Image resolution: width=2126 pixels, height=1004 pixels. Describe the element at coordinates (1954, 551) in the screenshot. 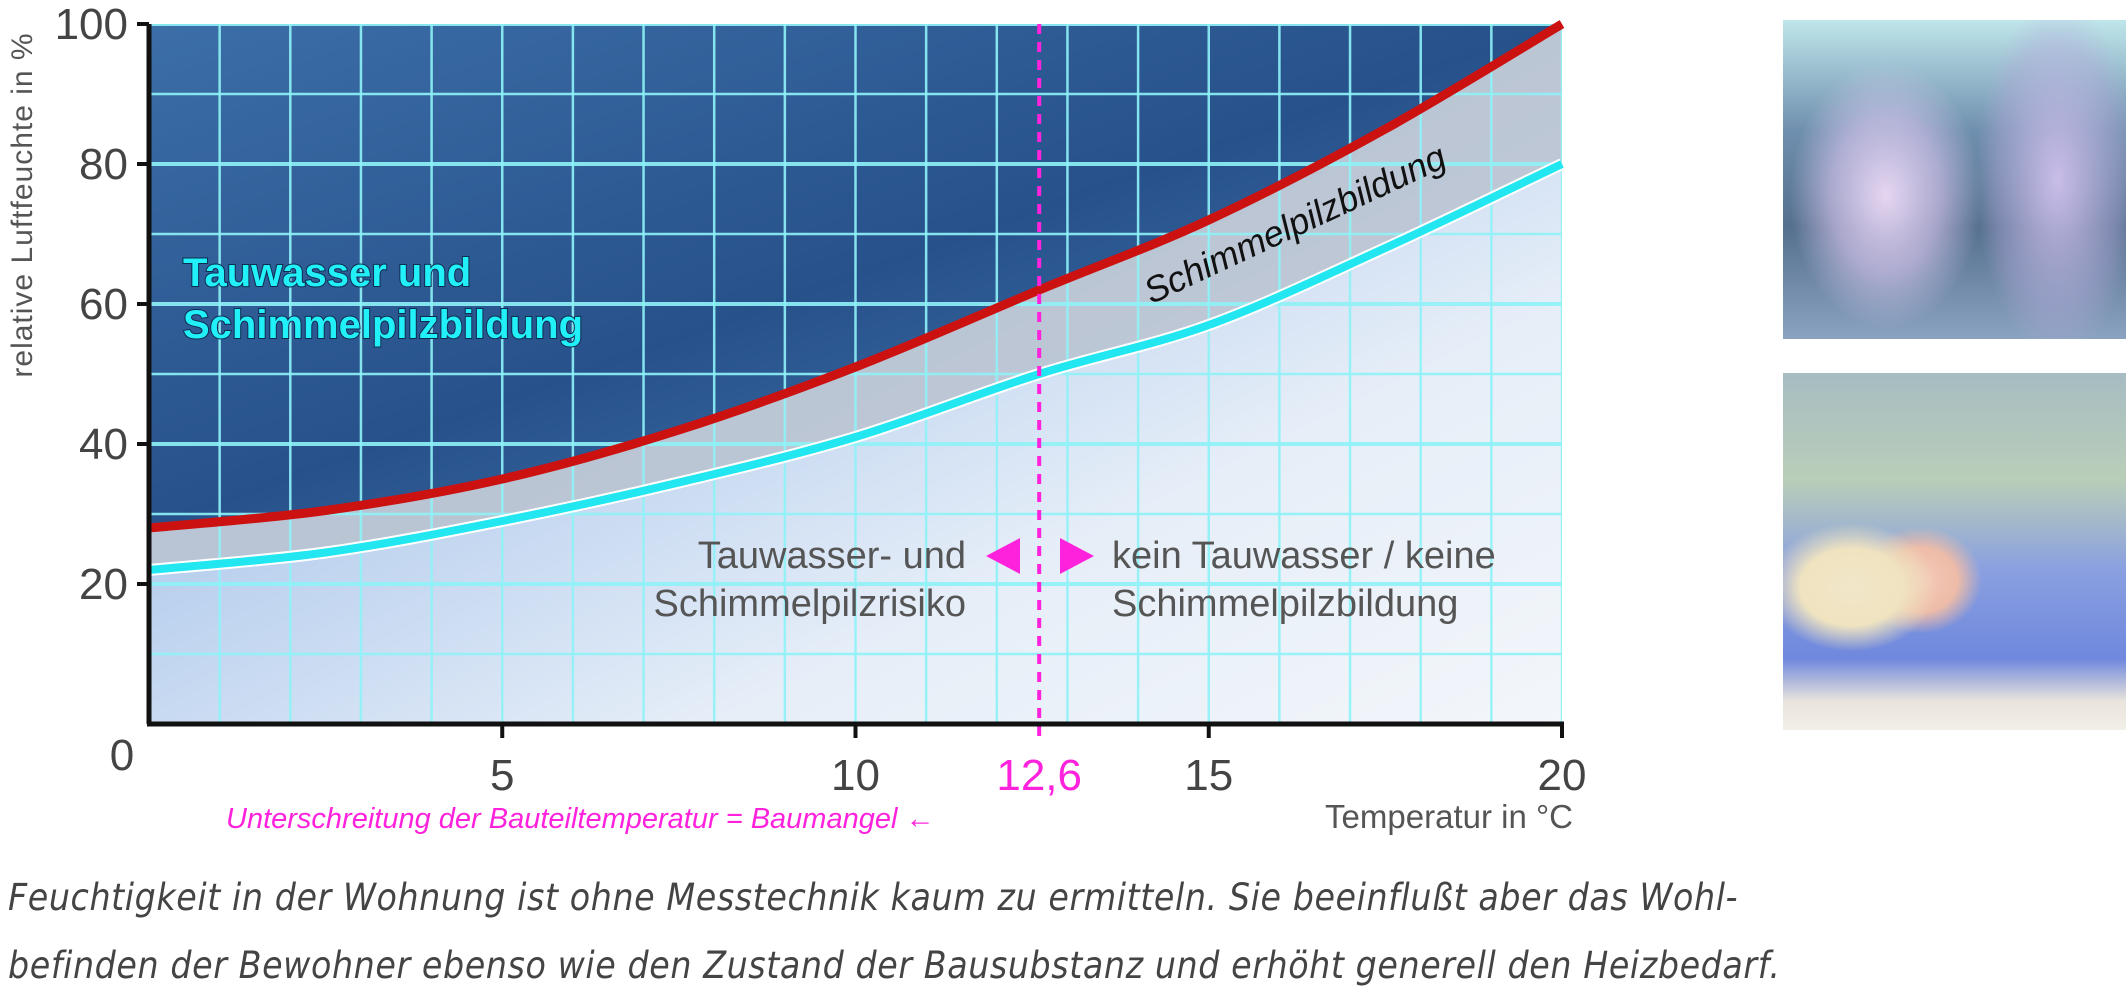

I see `sleeping-woman-photo` at that location.